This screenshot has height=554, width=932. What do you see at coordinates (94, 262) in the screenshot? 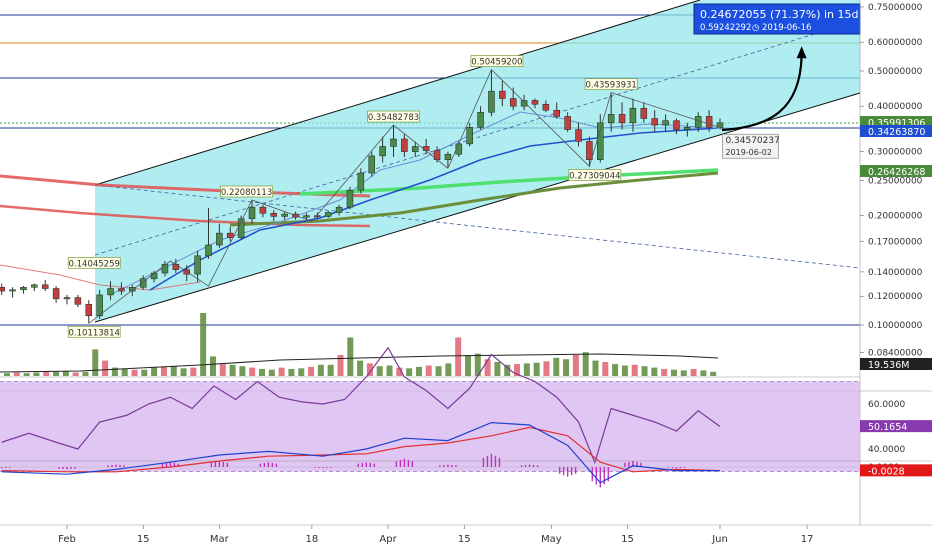
I see `annotation-label: 0.14045259` at bounding box center [94, 262].